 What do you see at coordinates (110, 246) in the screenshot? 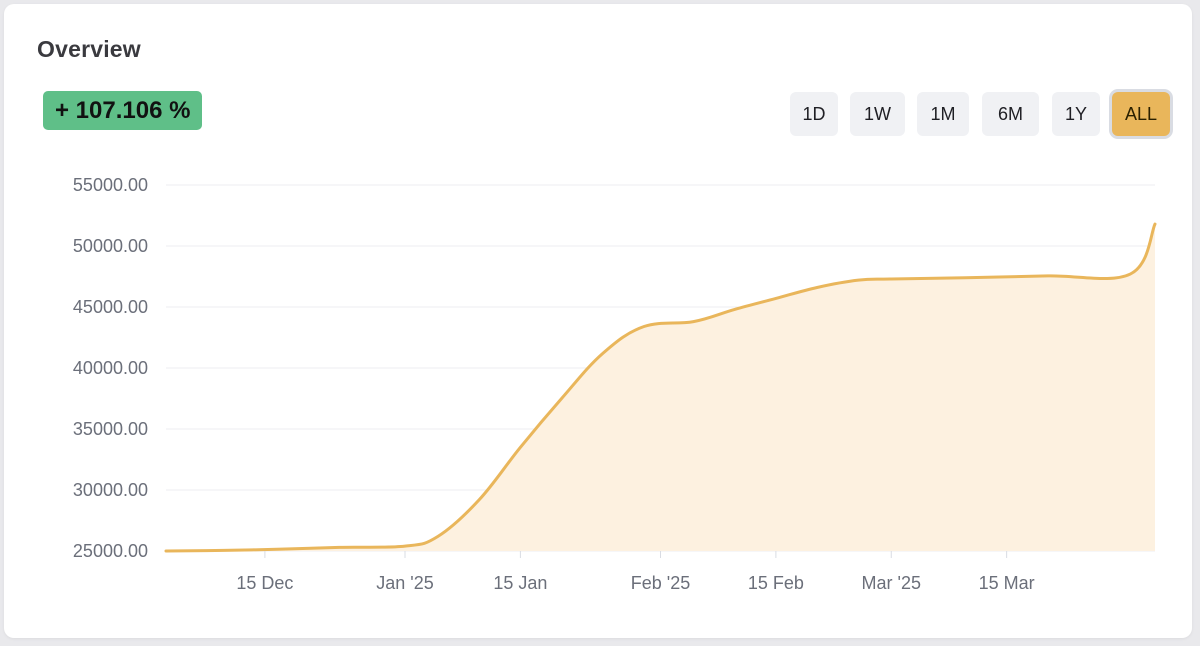
I see `y-tick-label: 50000.00` at bounding box center [110, 246].